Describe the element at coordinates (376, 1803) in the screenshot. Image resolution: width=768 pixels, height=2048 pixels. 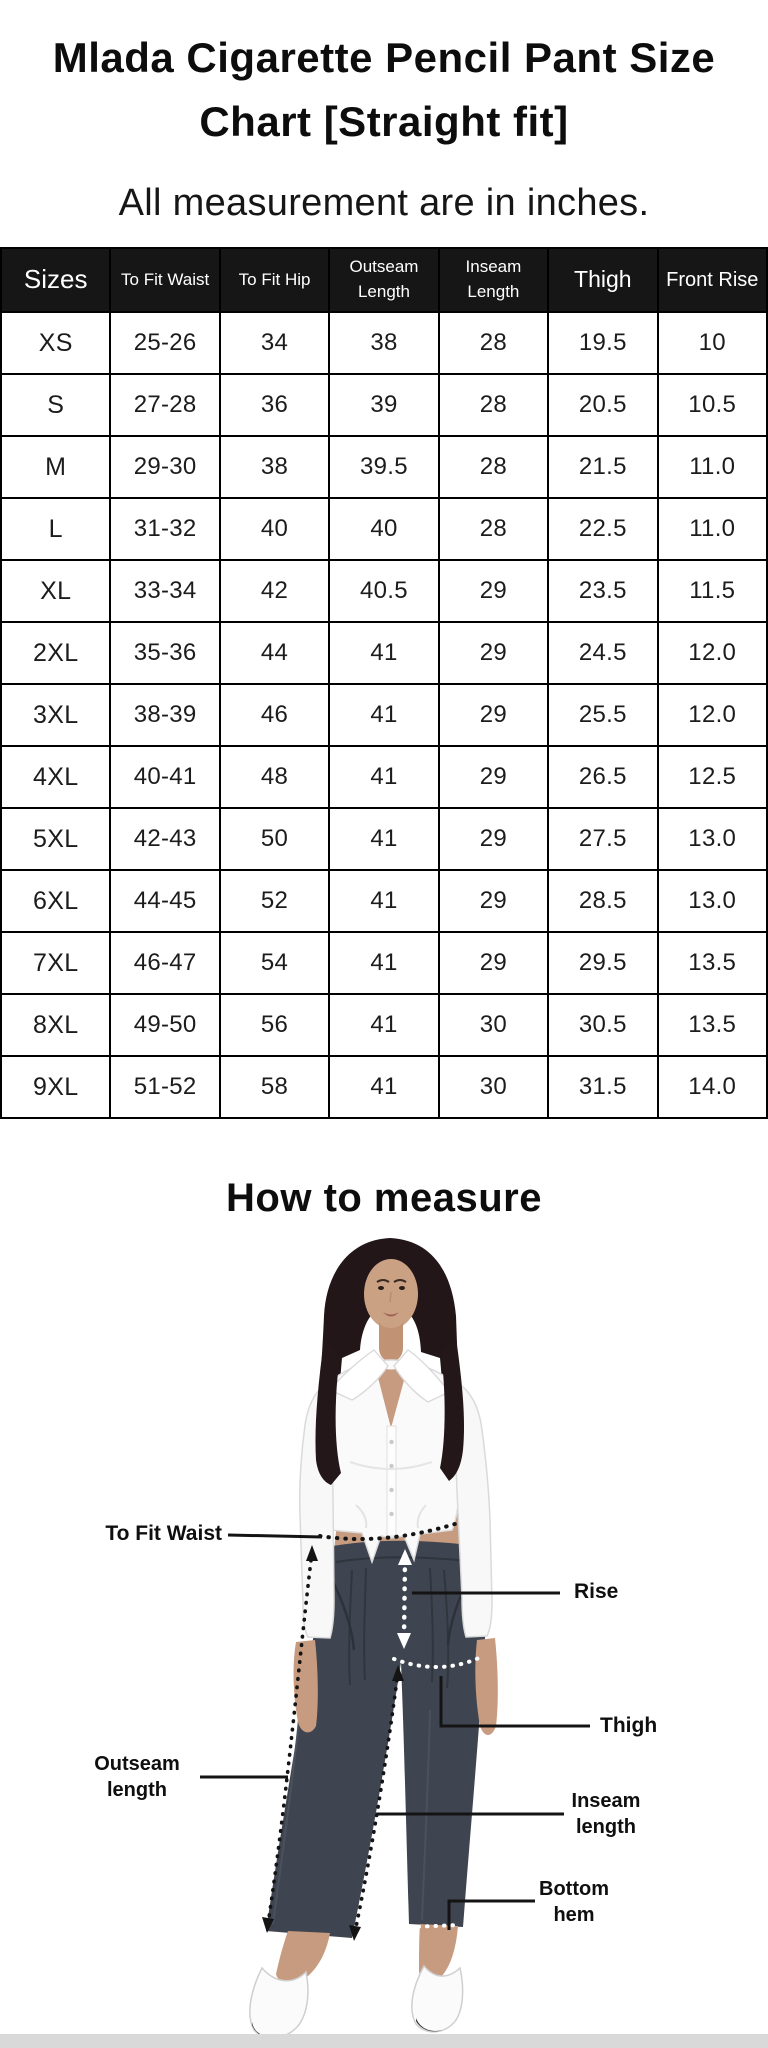
I see `inseam-dotted-line` at that location.